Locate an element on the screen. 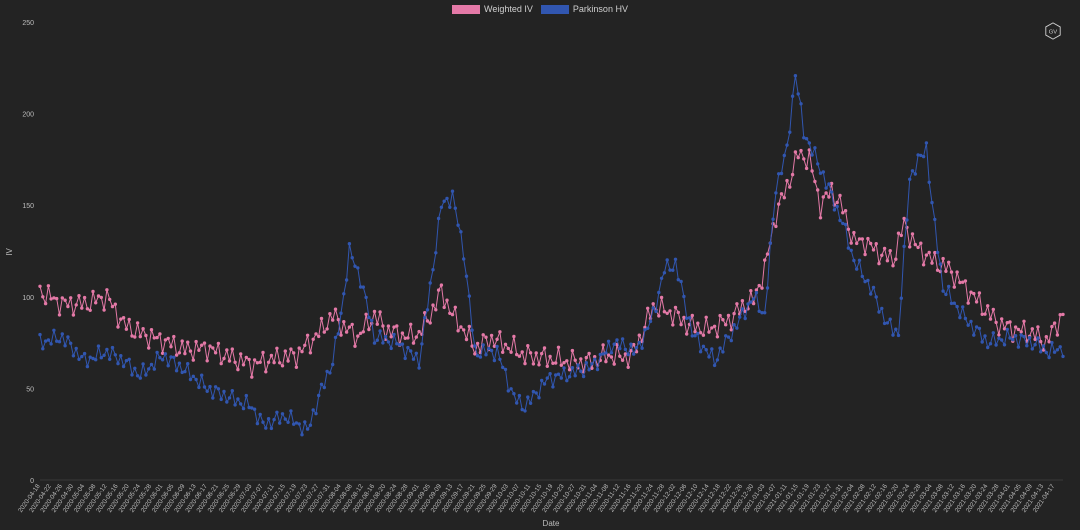 This screenshot has height=530, width=1080. legend-item-weighted-iv: Weighted IV is located at coordinates (492, 9).